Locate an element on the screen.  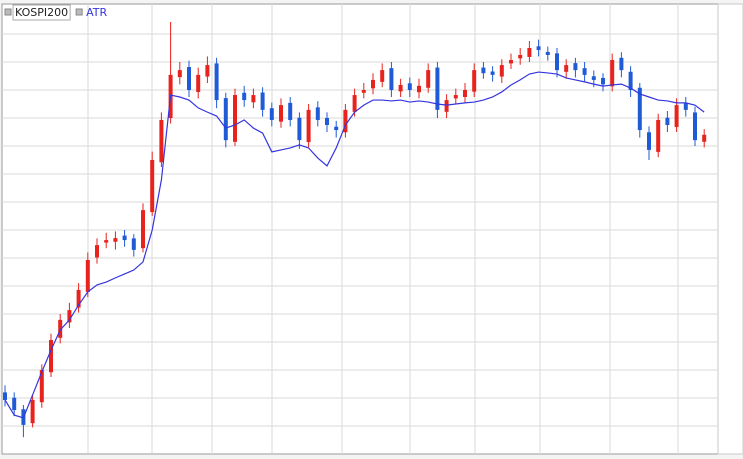
legend-box is located at coordinates (41, 12).